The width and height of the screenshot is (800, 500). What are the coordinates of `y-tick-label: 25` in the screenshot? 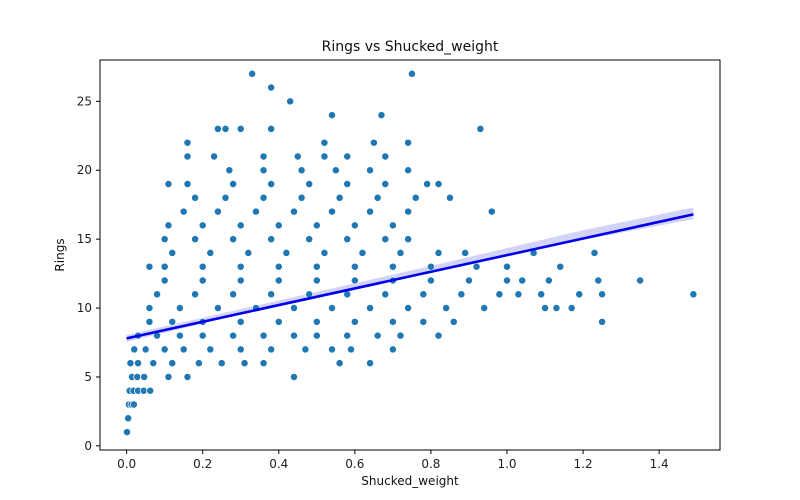 It's located at (84, 101).